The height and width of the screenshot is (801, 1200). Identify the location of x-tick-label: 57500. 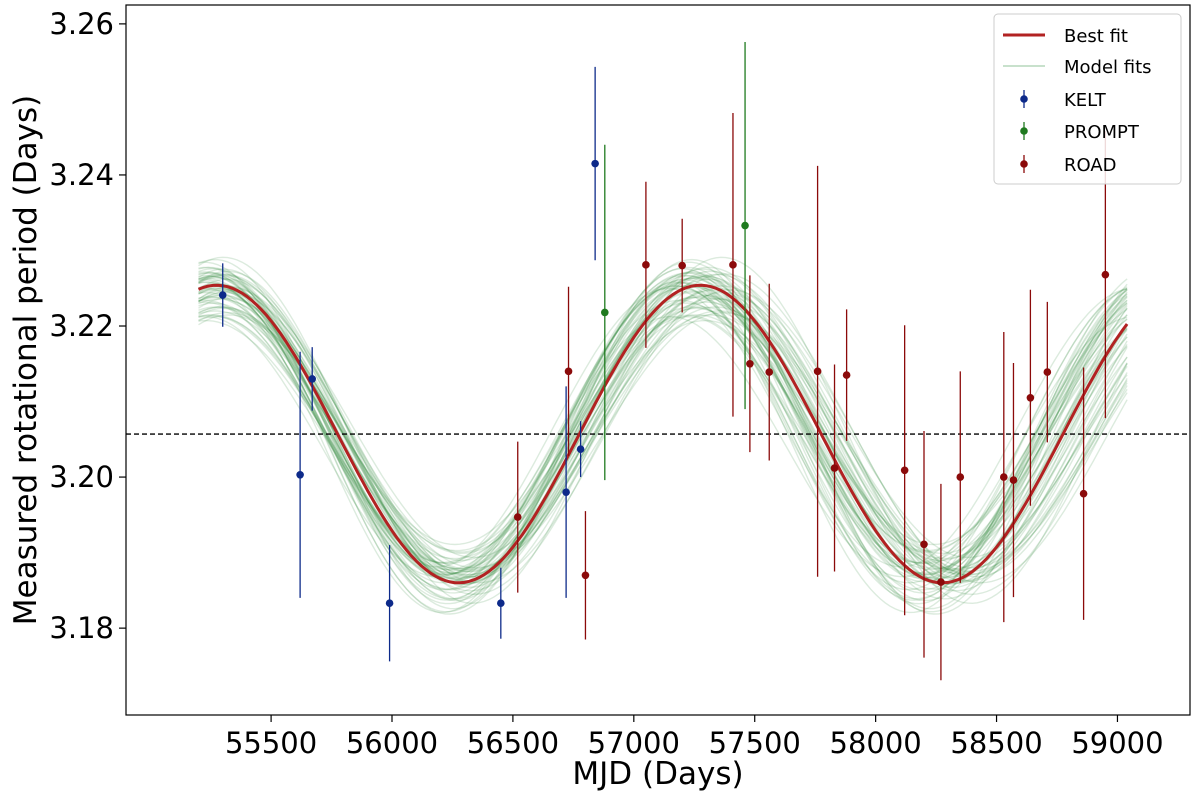
(755, 743).